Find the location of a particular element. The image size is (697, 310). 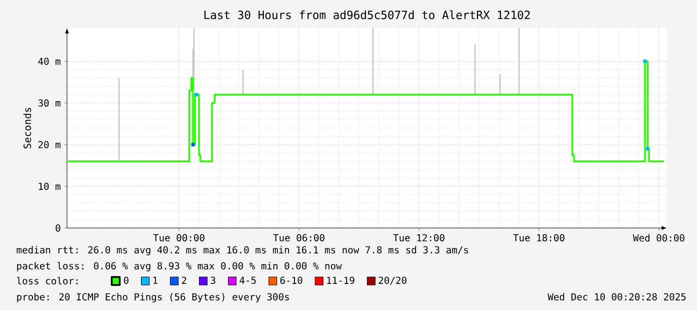

y-tick-label: 40 m is located at coordinates (49, 61).